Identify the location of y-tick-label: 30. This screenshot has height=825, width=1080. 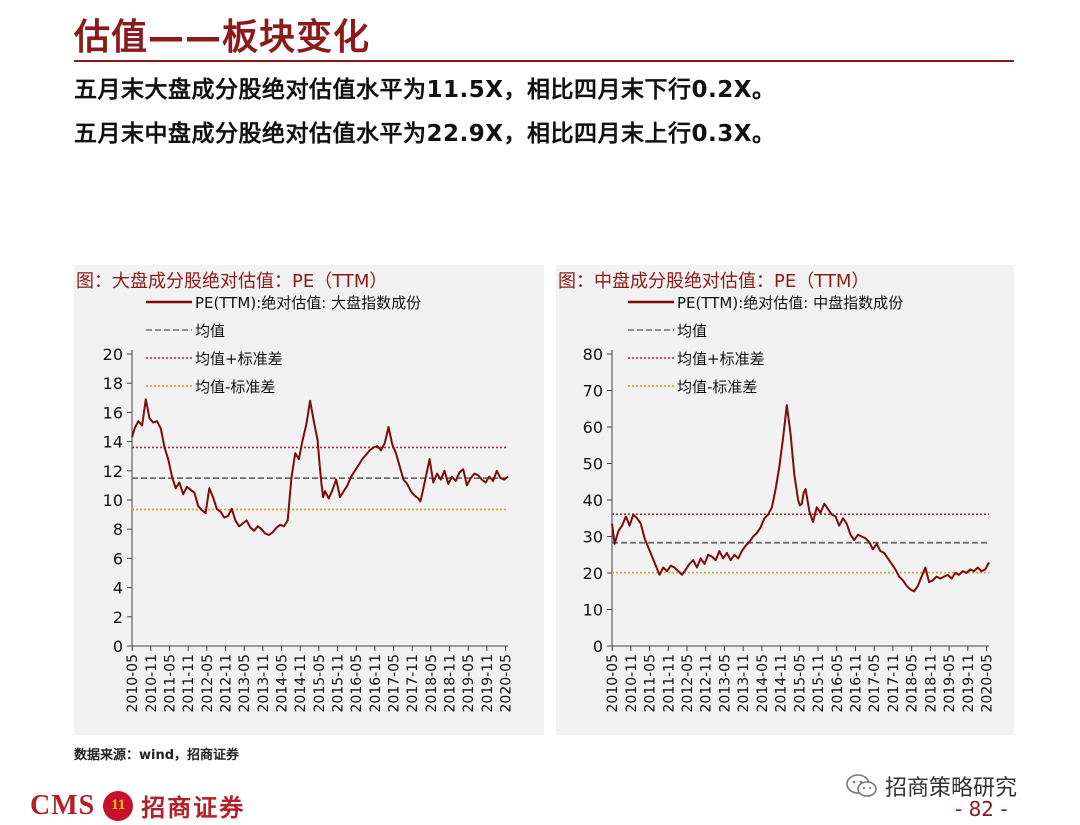
(593, 537).